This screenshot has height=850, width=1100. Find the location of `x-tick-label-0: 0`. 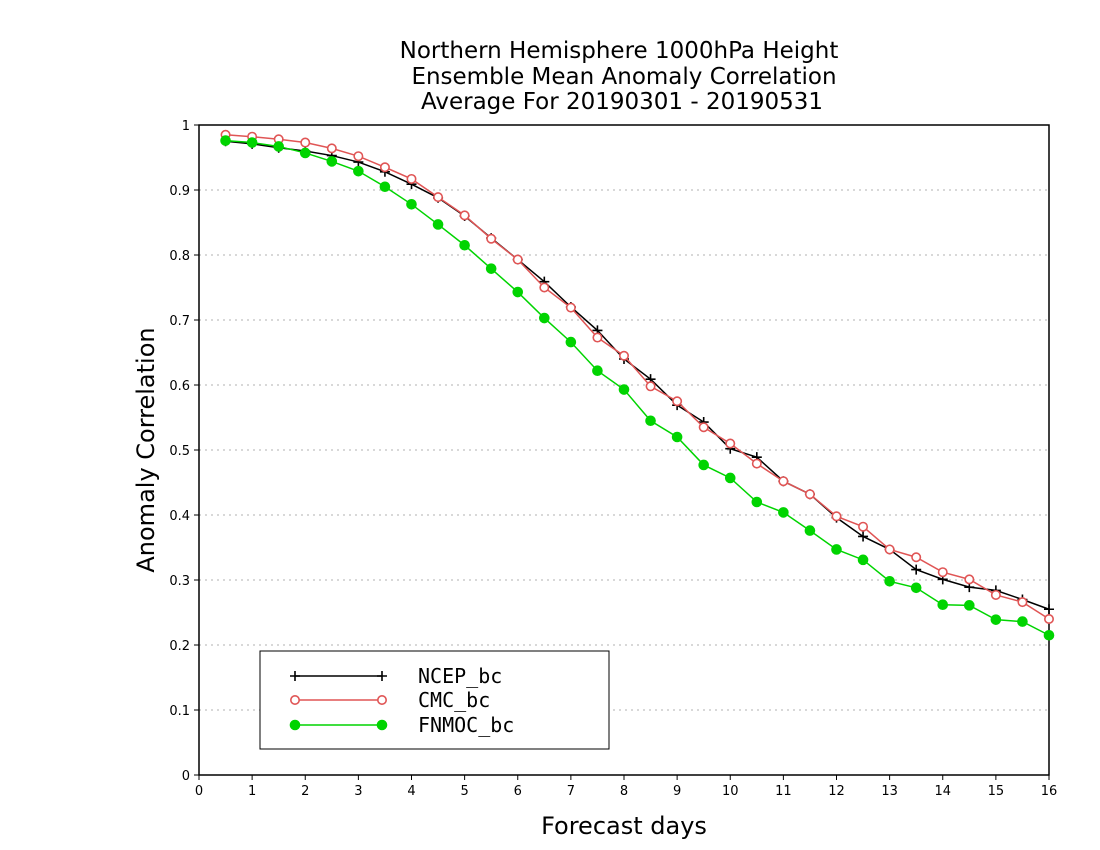

x-tick-label-0: 0 is located at coordinates (199, 791).